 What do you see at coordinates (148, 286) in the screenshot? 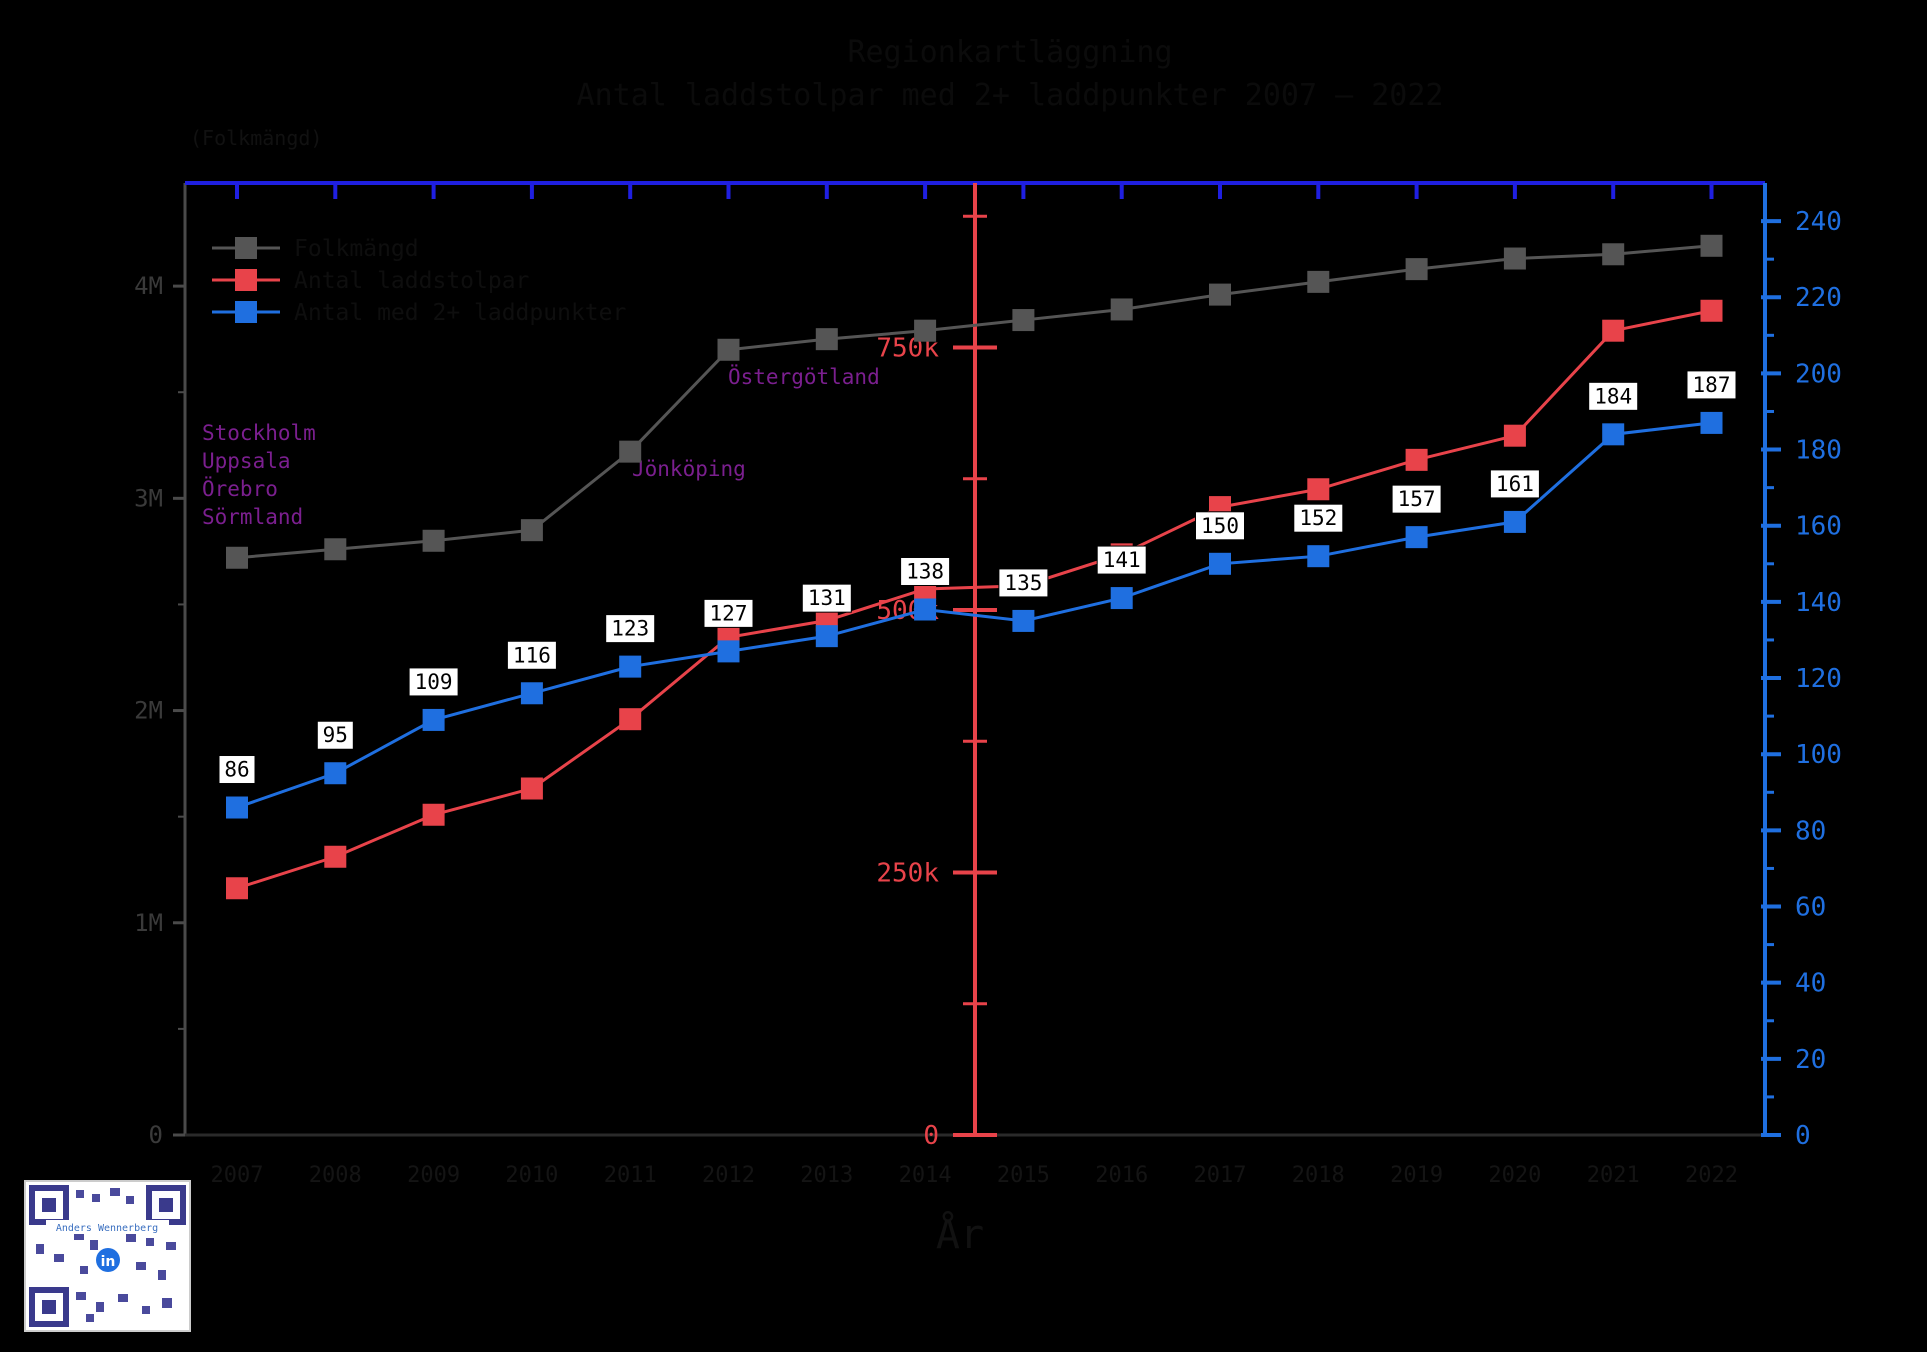
I see `left-axis-tick-label: 4M` at bounding box center [148, 286].